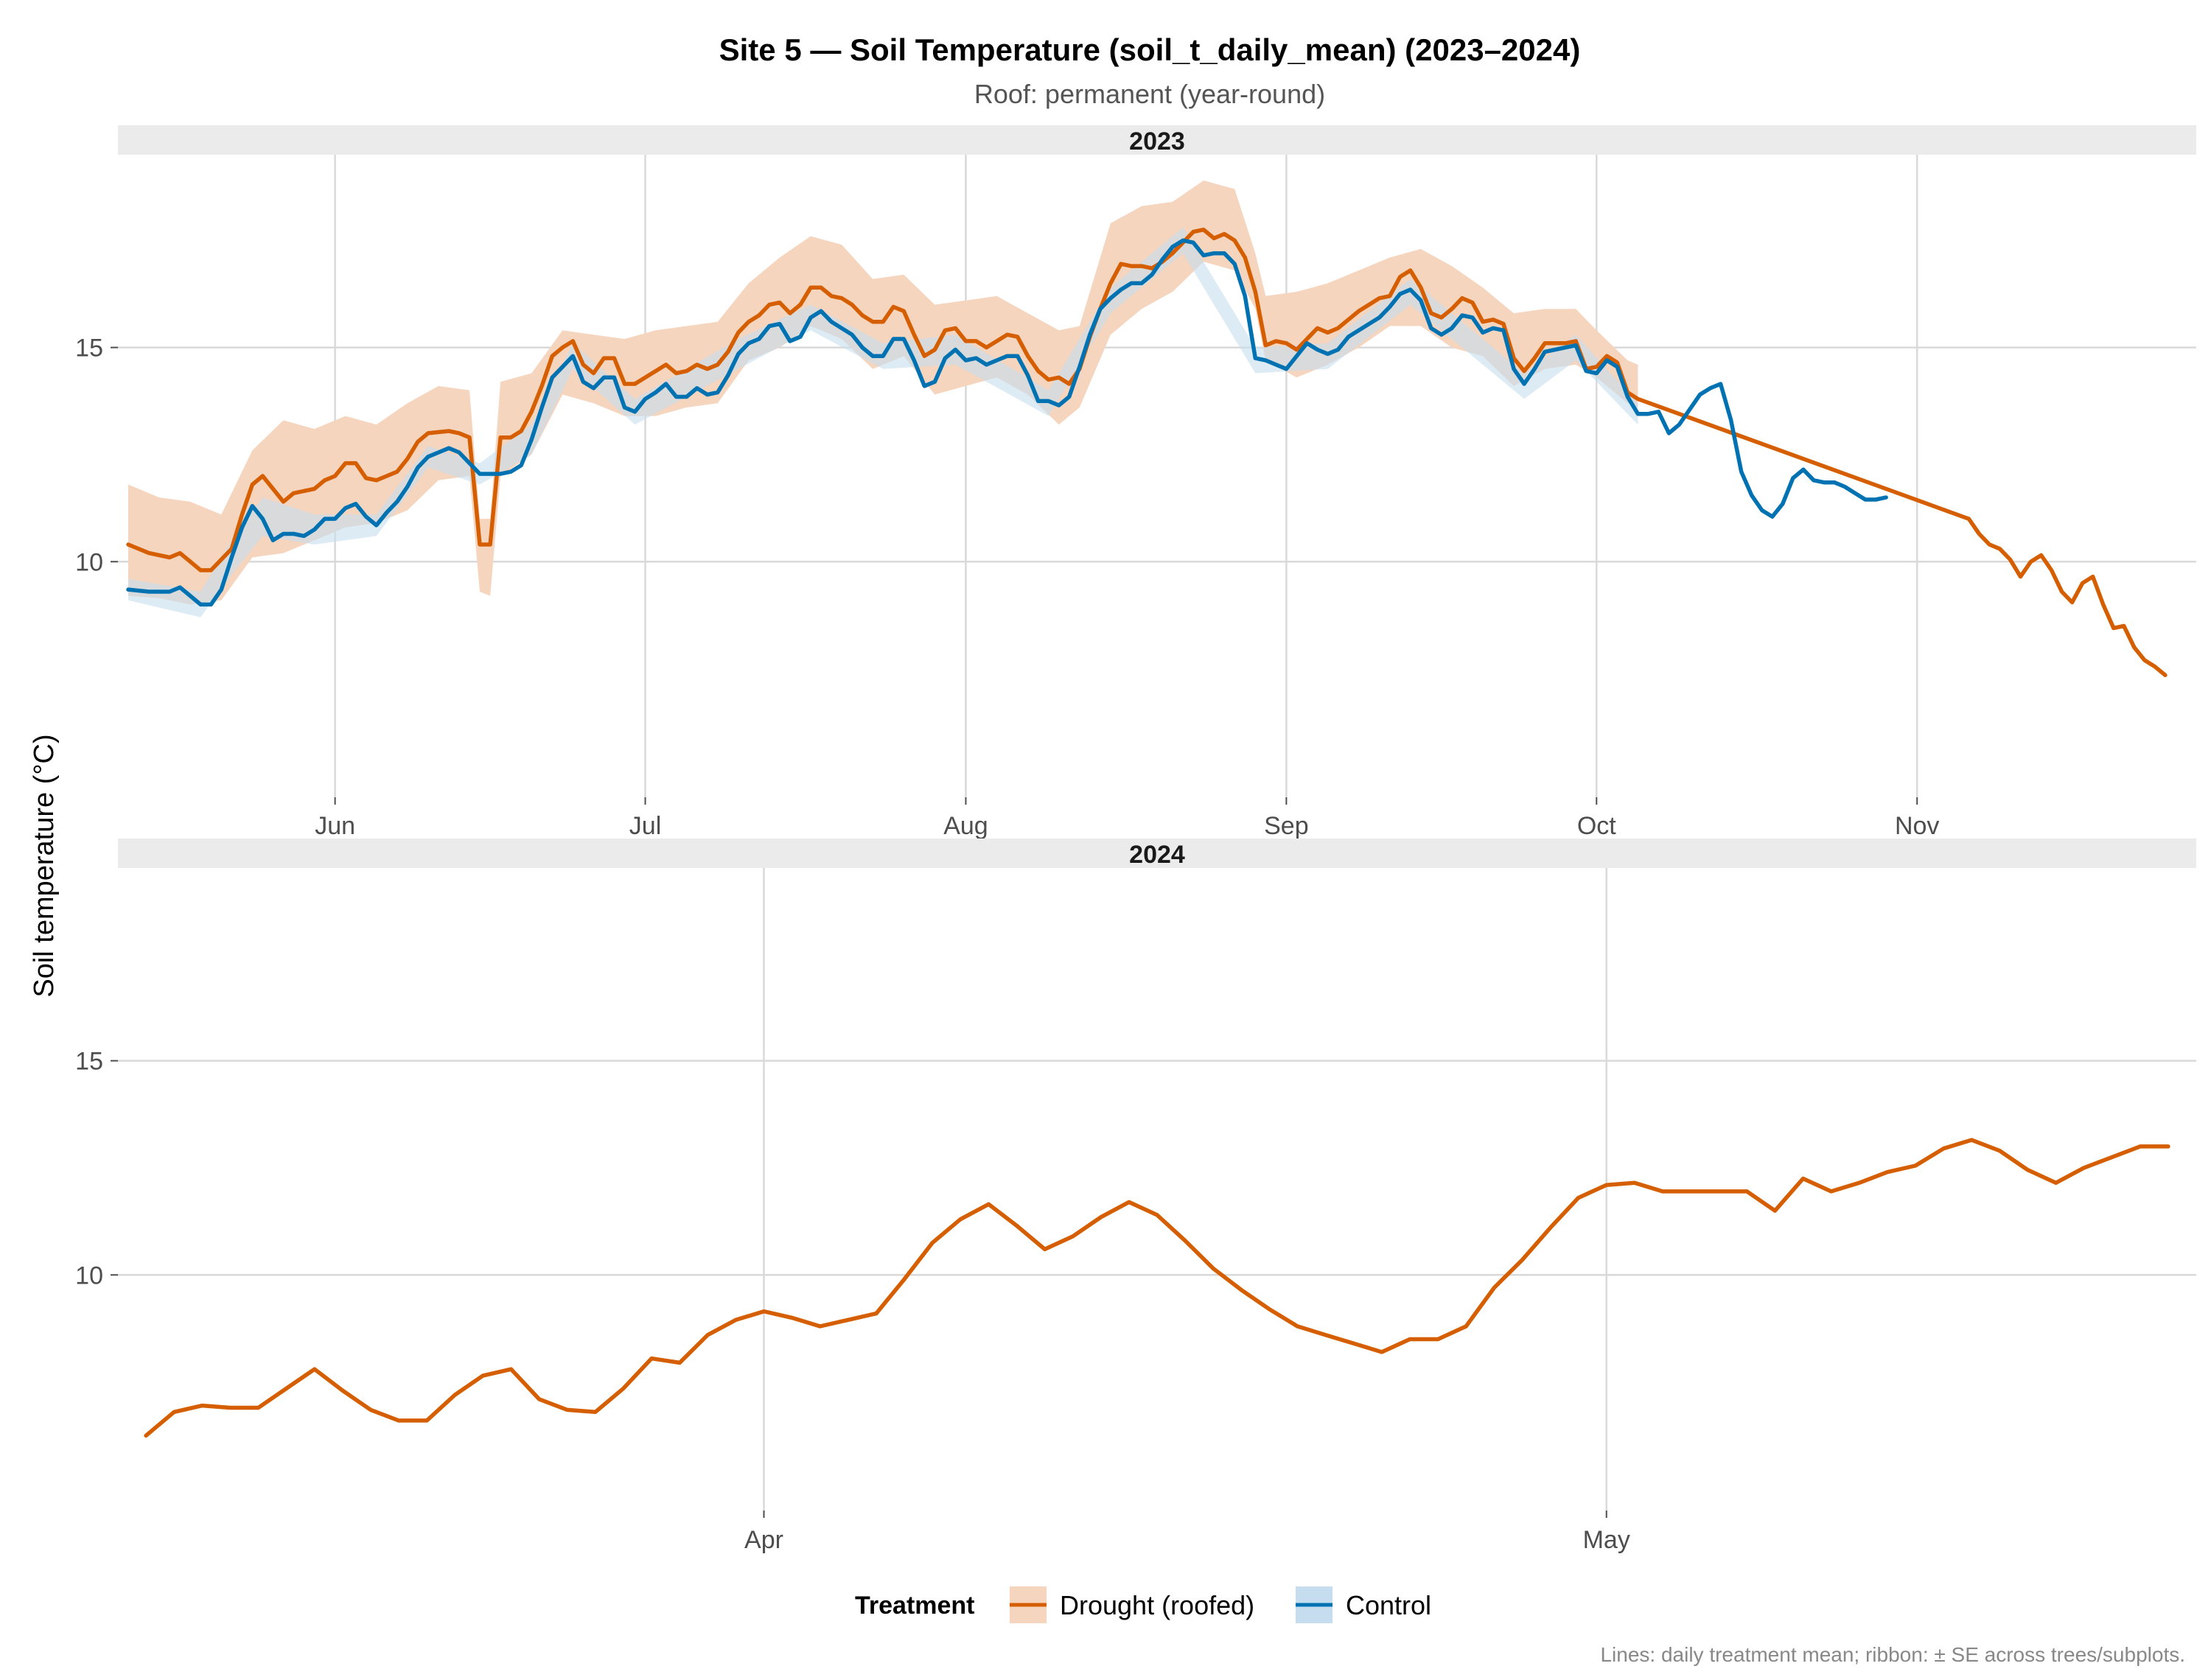 The height and width of the screenshot is (1680, 2211). Describe the element at coordinates (335, 826) in the screenshot. I see `x-tick-label-jun: Jun` at that location.